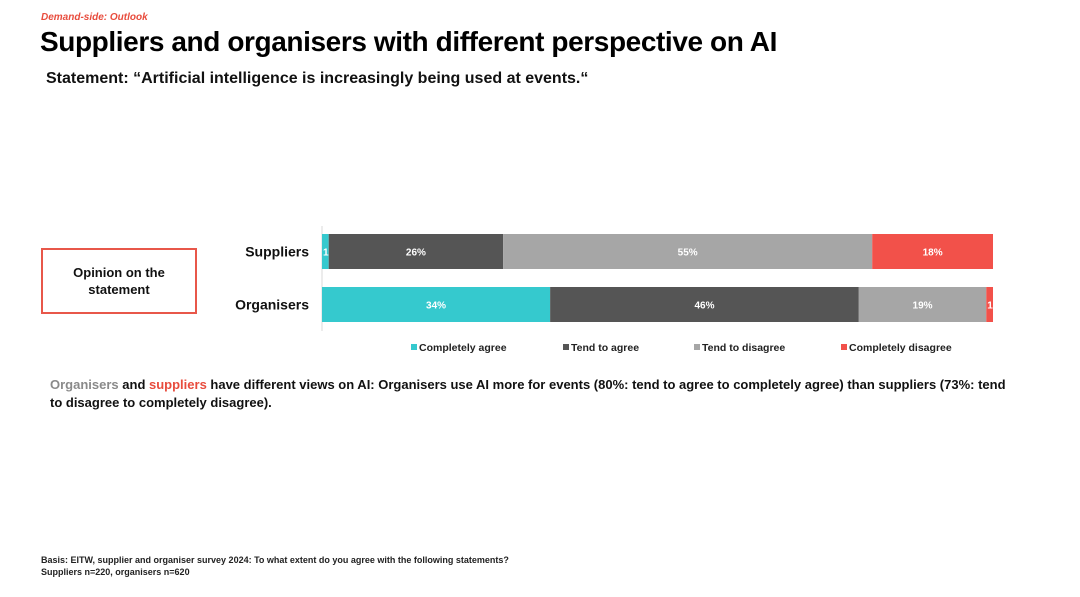 The height and width of the screenshot is (597, 1080). Describe the element at coordinates (277, 252) in the screenshot. I see `category-label-suppliers: Suppliers` at that location.